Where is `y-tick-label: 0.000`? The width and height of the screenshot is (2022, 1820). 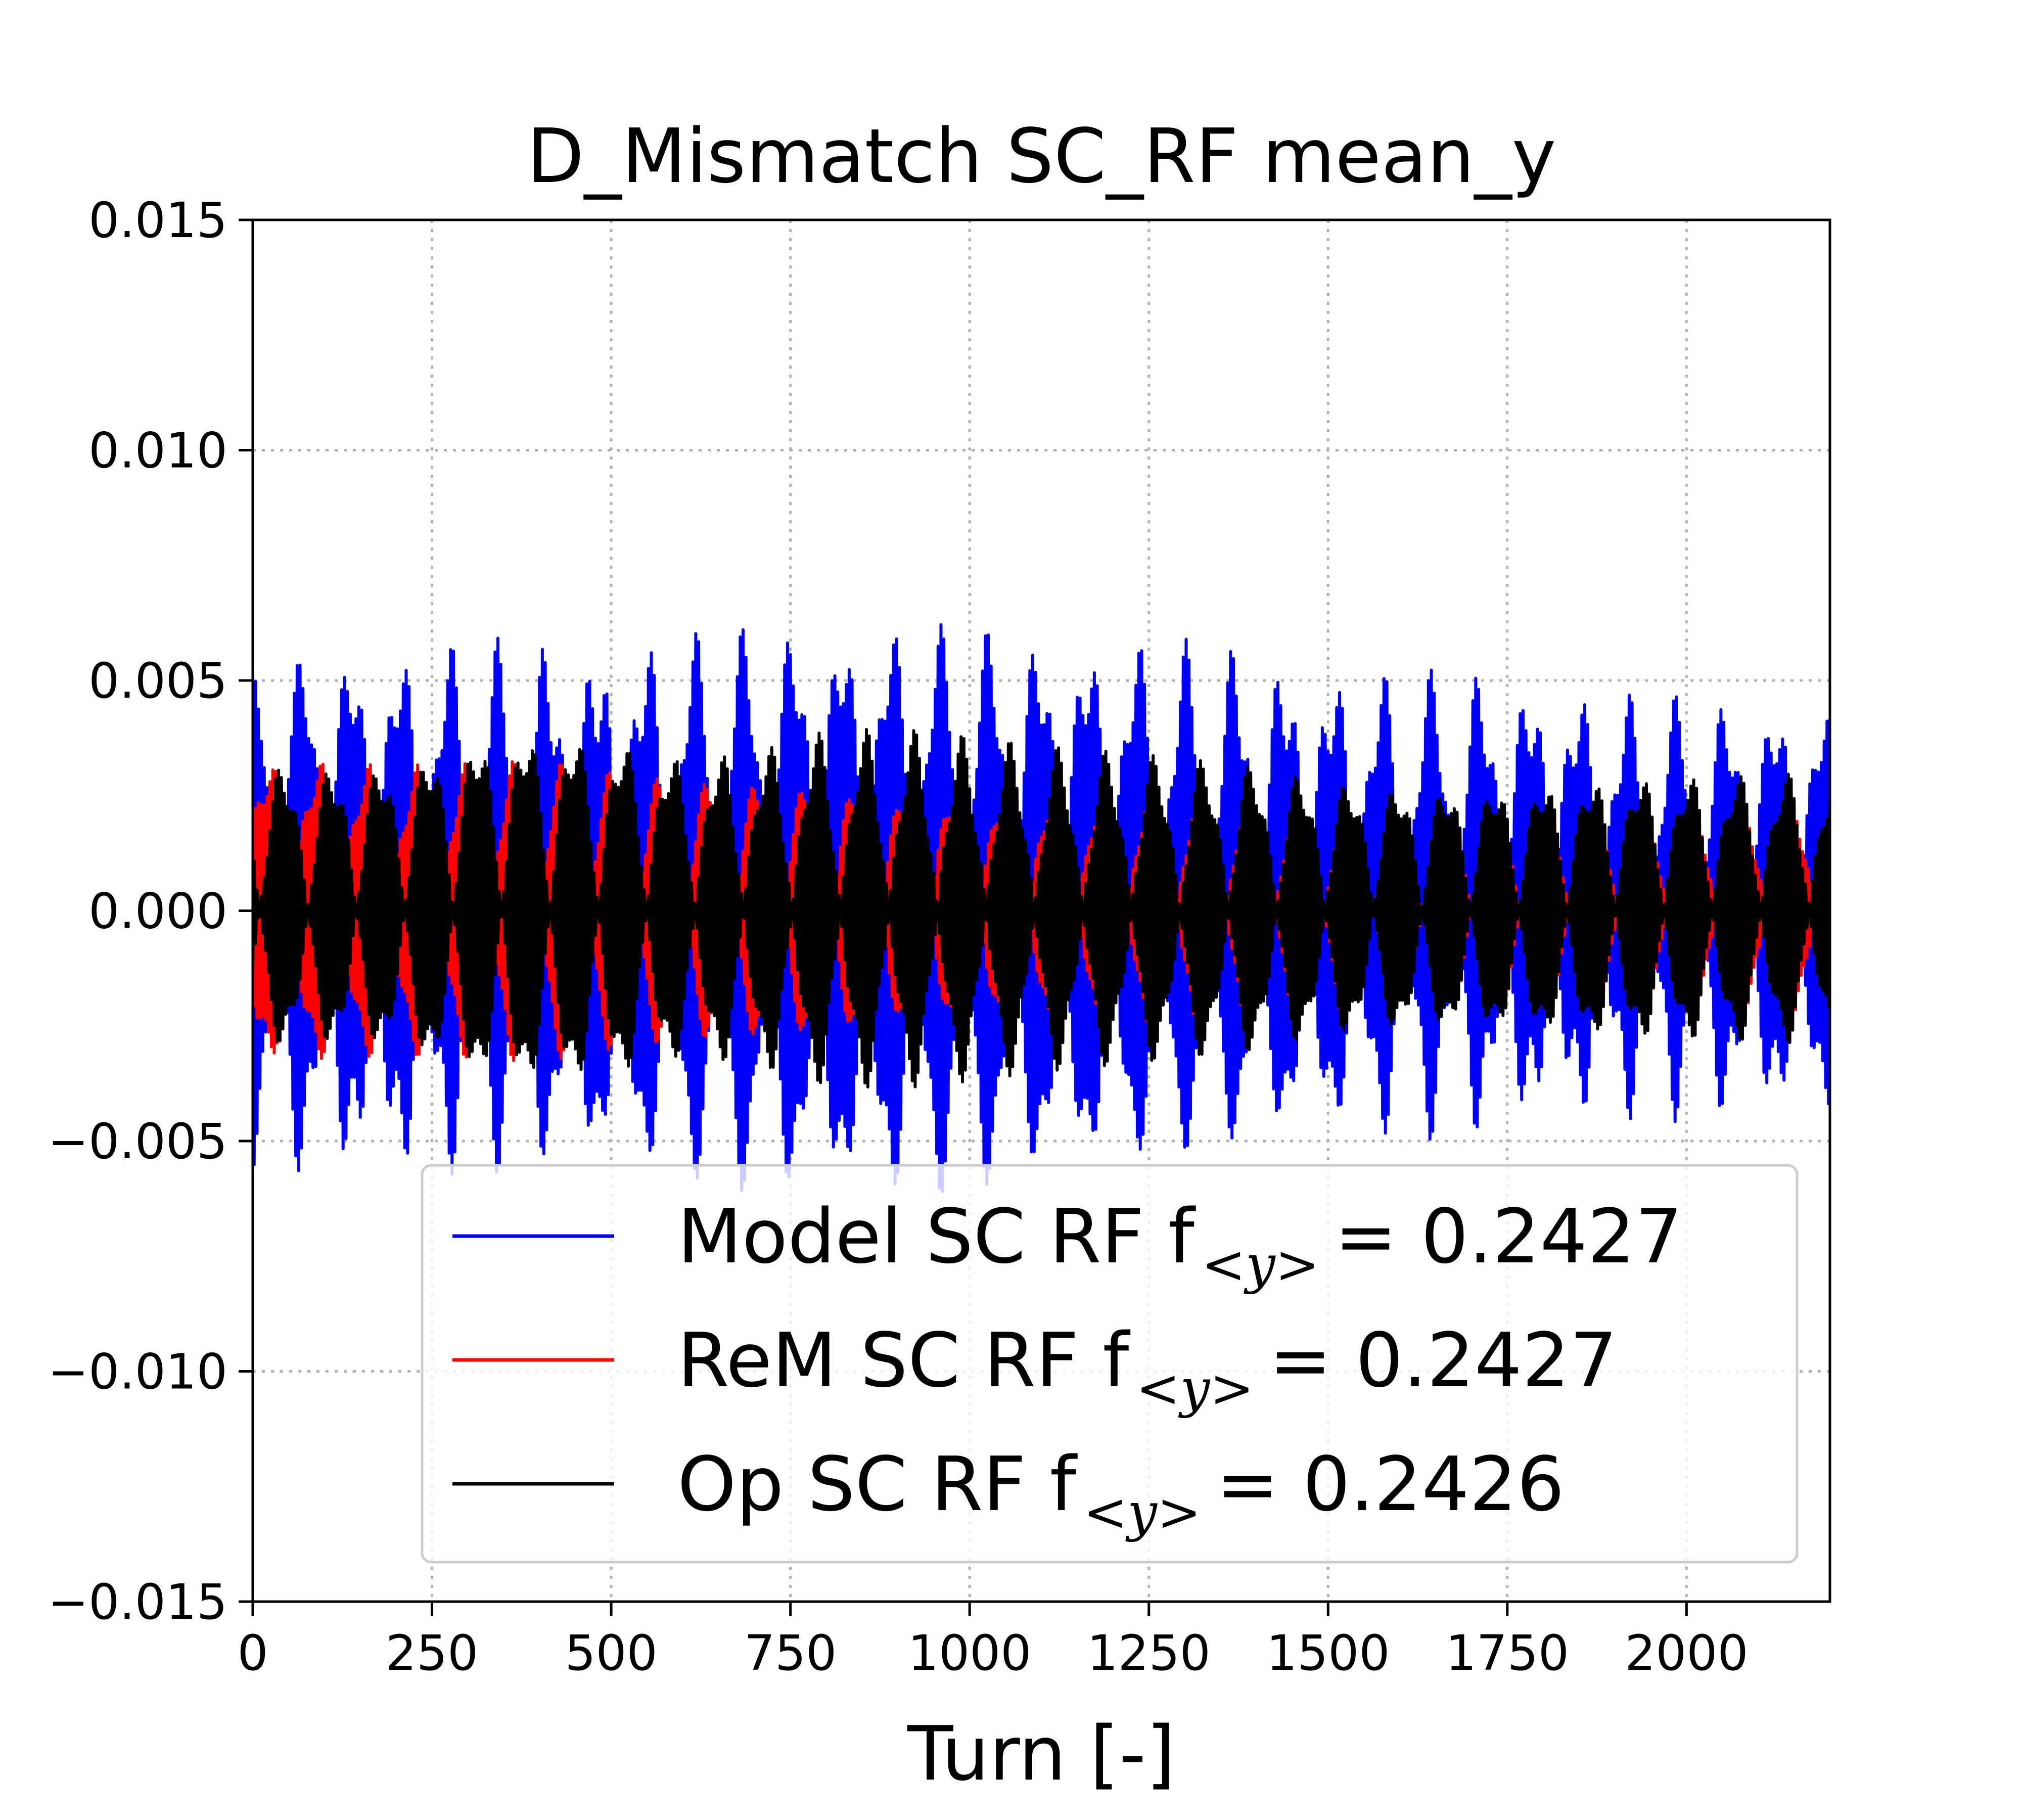 y-tick-label: 0.000 is located at coordinates (157, 911).